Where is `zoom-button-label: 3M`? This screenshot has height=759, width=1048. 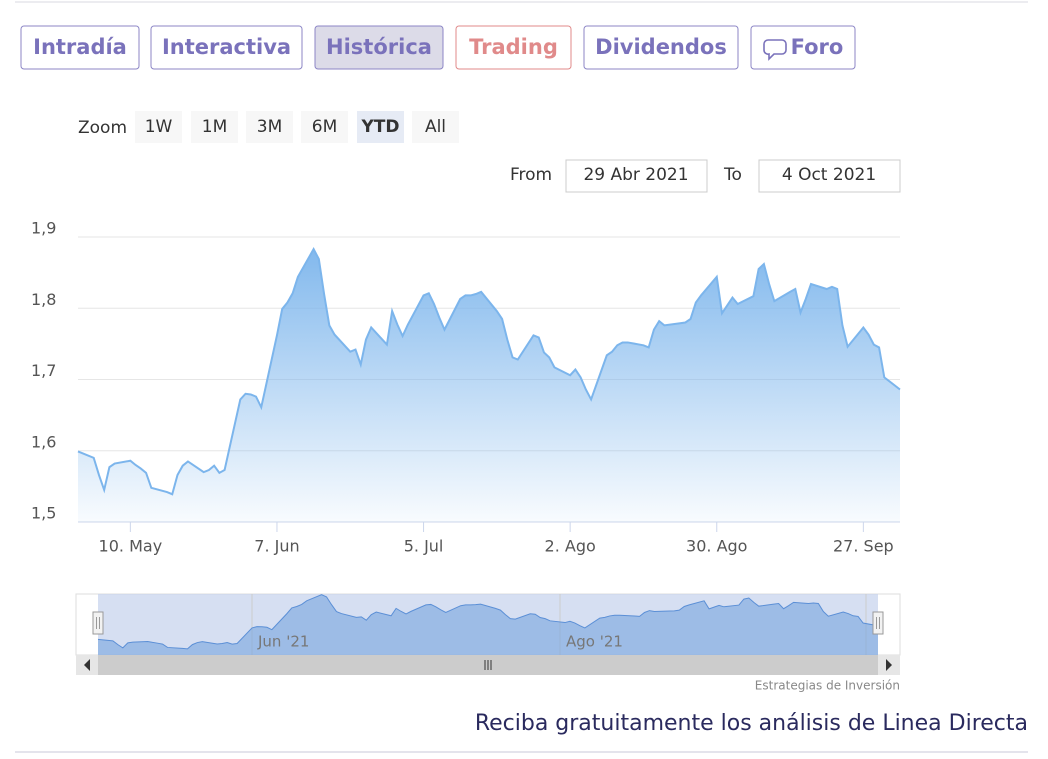
zoom-button-label: 3M is located at coordinates (269, 127).